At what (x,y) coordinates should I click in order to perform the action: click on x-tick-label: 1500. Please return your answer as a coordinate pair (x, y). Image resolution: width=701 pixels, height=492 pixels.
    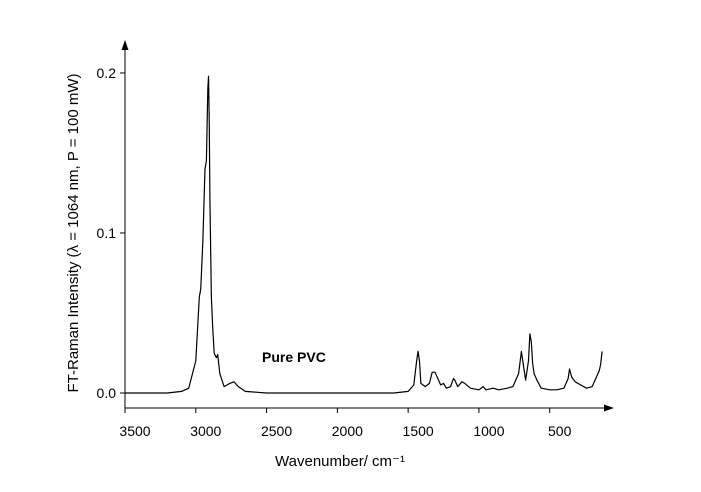
    Looking at the image, I should click on (418, 431).